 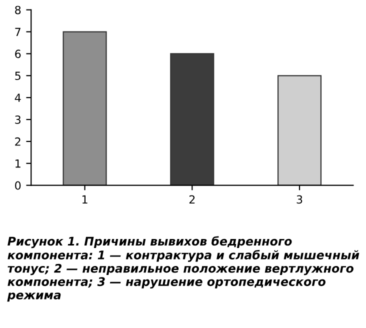 What do you see at coordinates (17, 32) in the screenshot?
I see `y-tick-label: 7` at bounding box center [17, 32].